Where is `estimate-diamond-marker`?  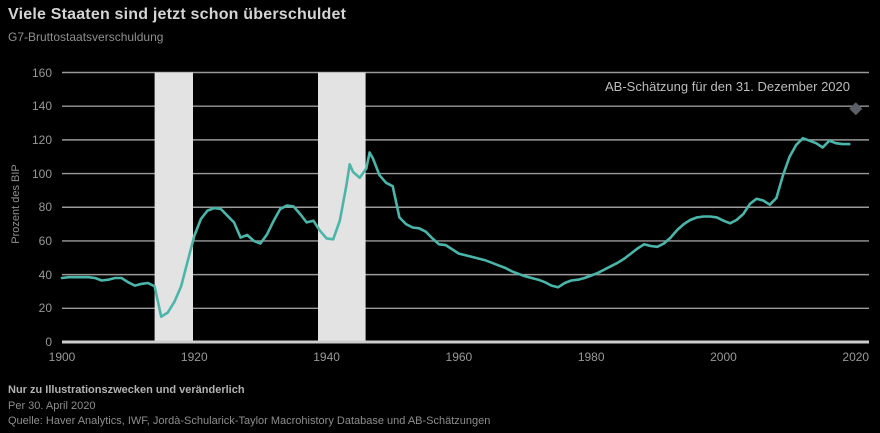
estimate-diamond-marker is located at coordinates (856, 109).